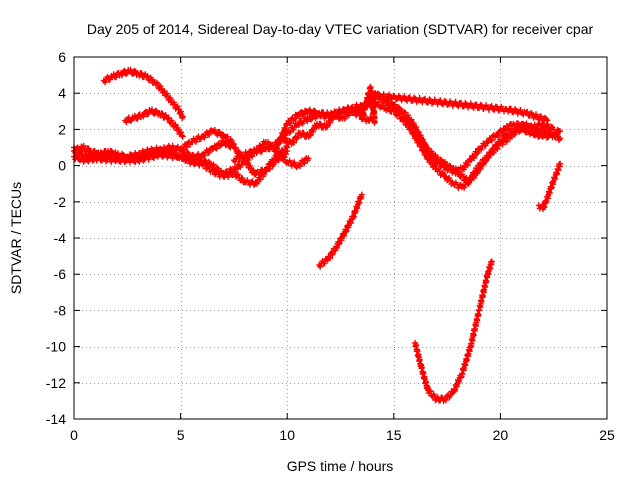  I want to click on y-axis-label: SDTVAR / TECUs, so click(16, 238).